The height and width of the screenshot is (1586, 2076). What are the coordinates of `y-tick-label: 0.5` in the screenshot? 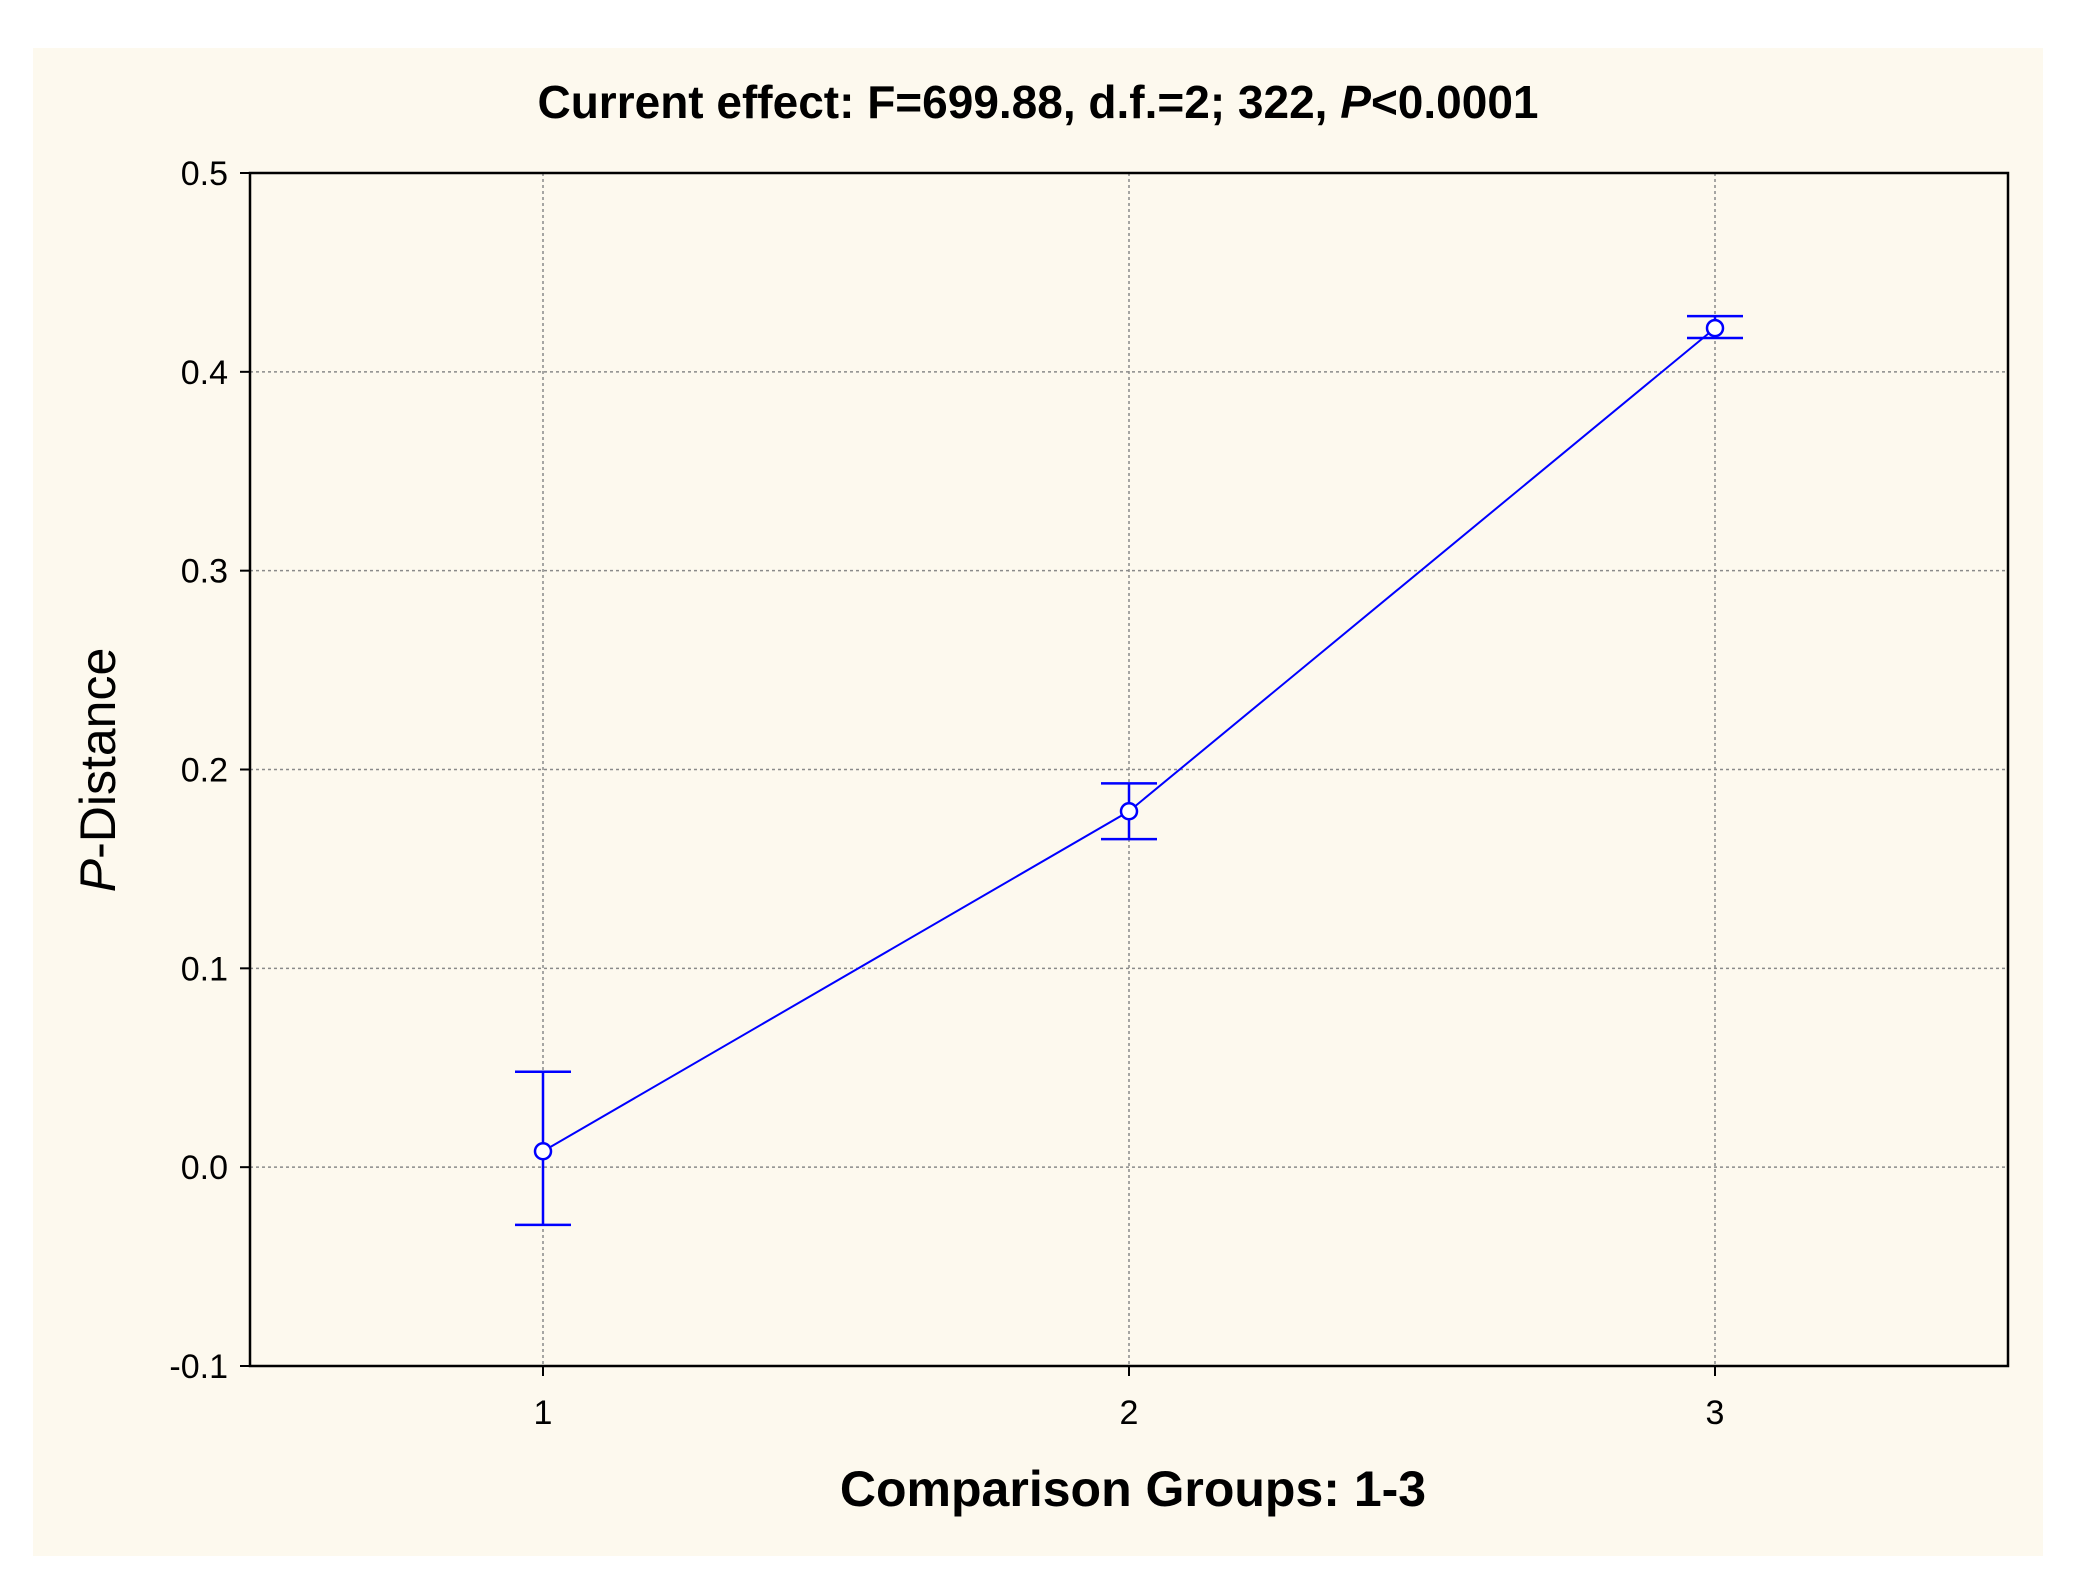 It's located at (204, 174).